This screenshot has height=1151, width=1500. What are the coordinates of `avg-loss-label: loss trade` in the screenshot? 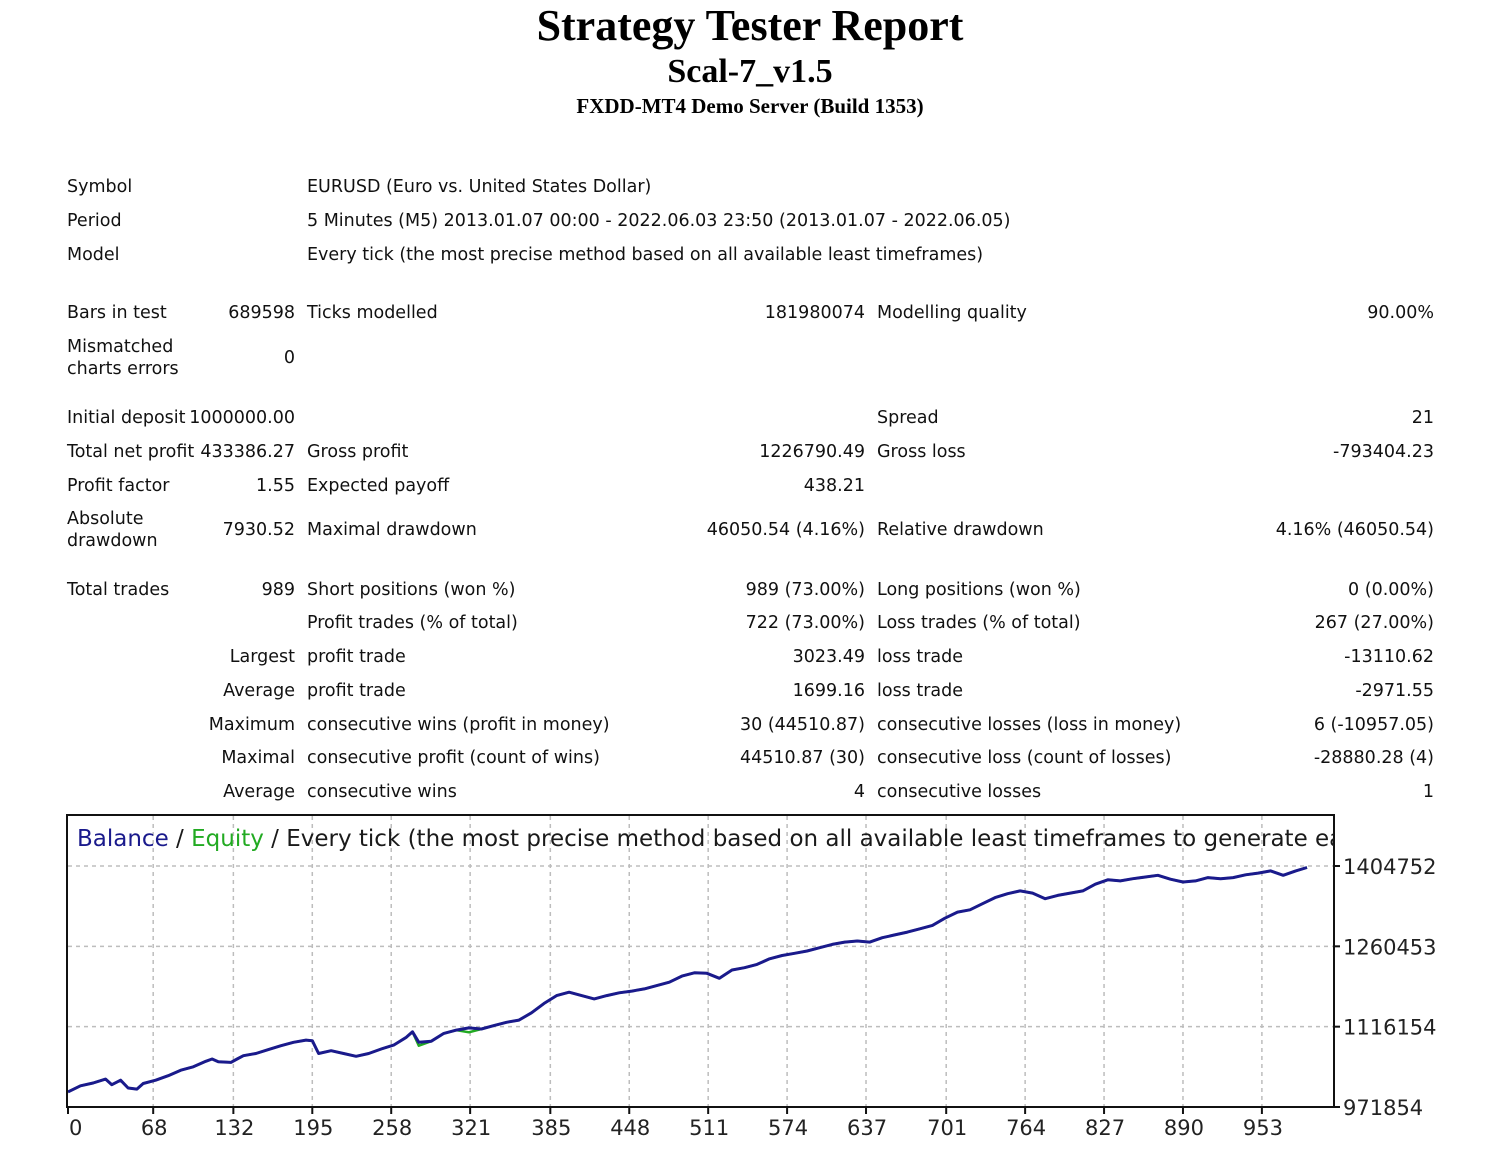 It's located at (920, 691).